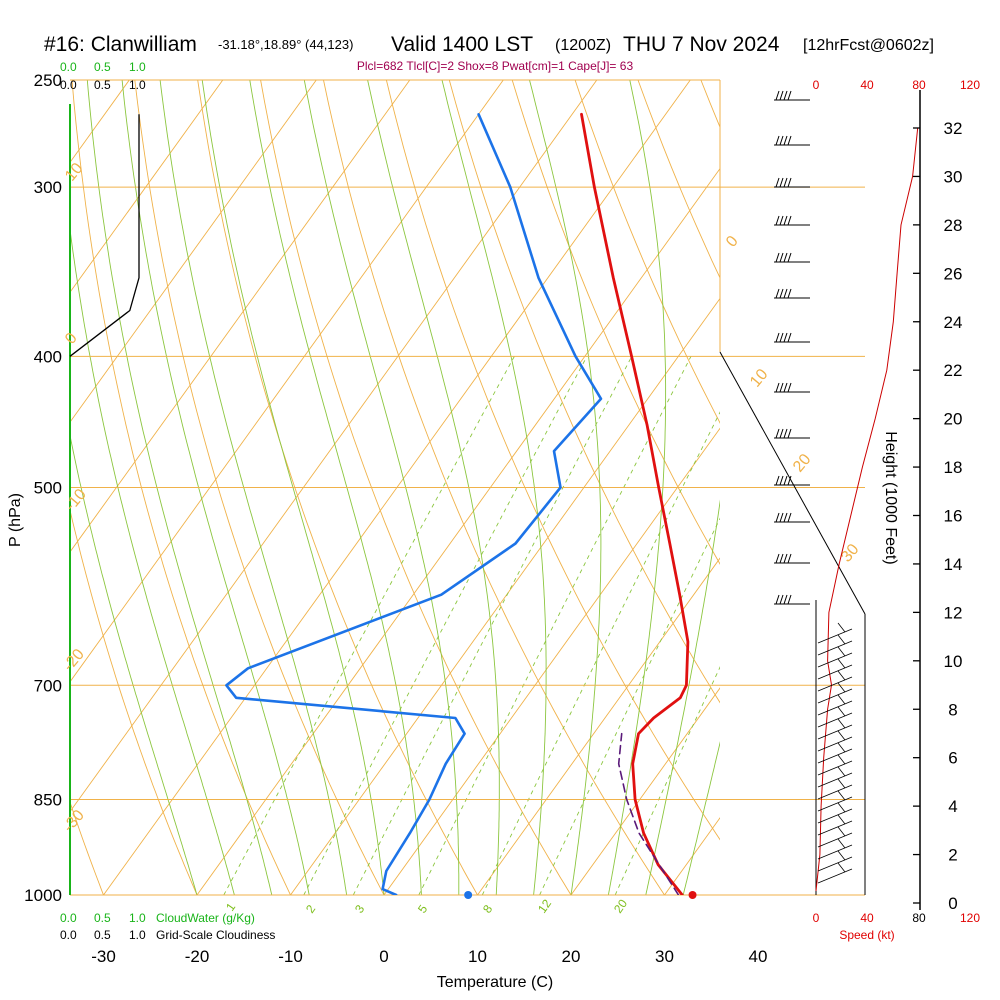 This screenshot has width=1000, height=1000. Describe the element at coordinates (867, 85) in the screenshot. I see `speed-top-1: 40` at that location.